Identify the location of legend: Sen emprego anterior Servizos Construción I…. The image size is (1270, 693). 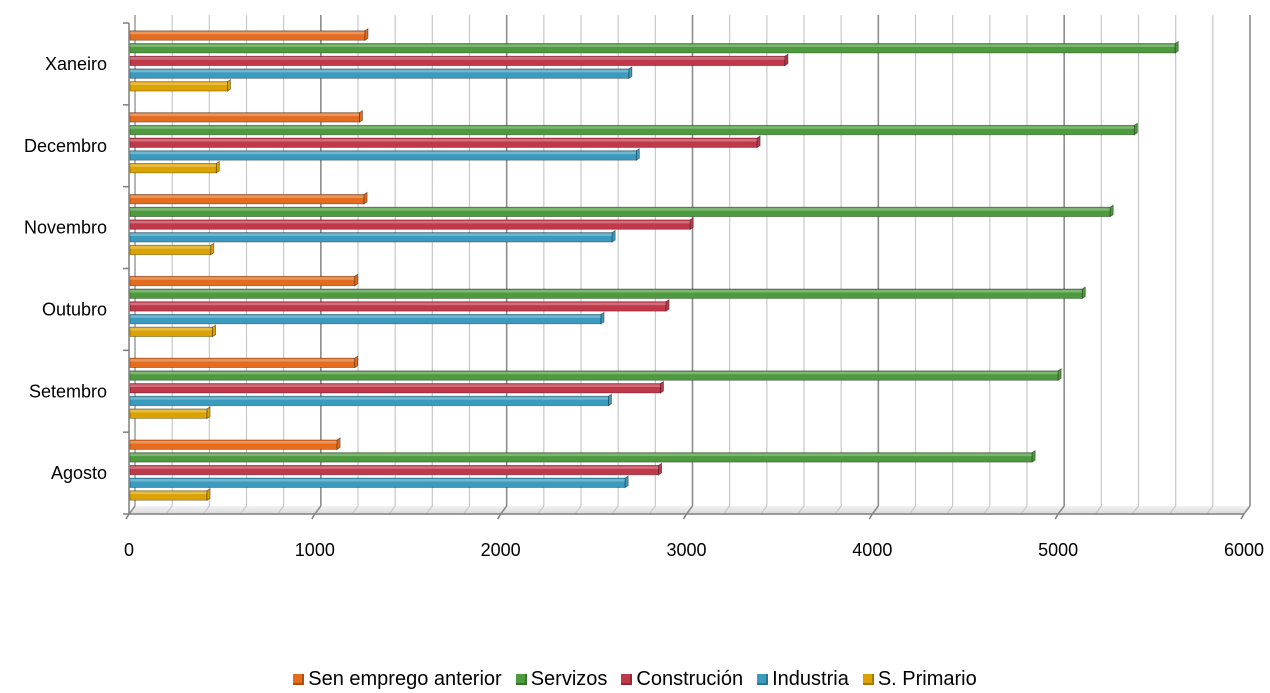
(635, 679).